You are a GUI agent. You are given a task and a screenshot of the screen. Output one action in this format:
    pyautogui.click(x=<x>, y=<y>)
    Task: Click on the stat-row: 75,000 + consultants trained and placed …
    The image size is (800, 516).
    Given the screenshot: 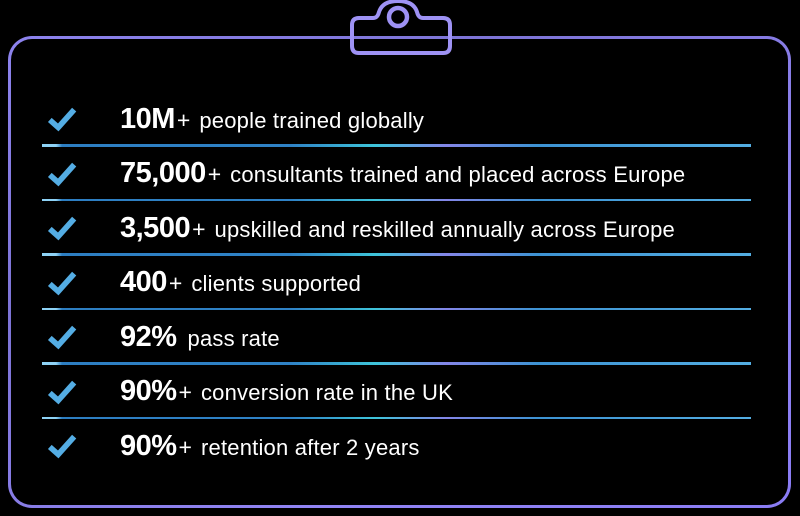 What is the action you would take?
    pyautogui.click(x=396, y=174)
    